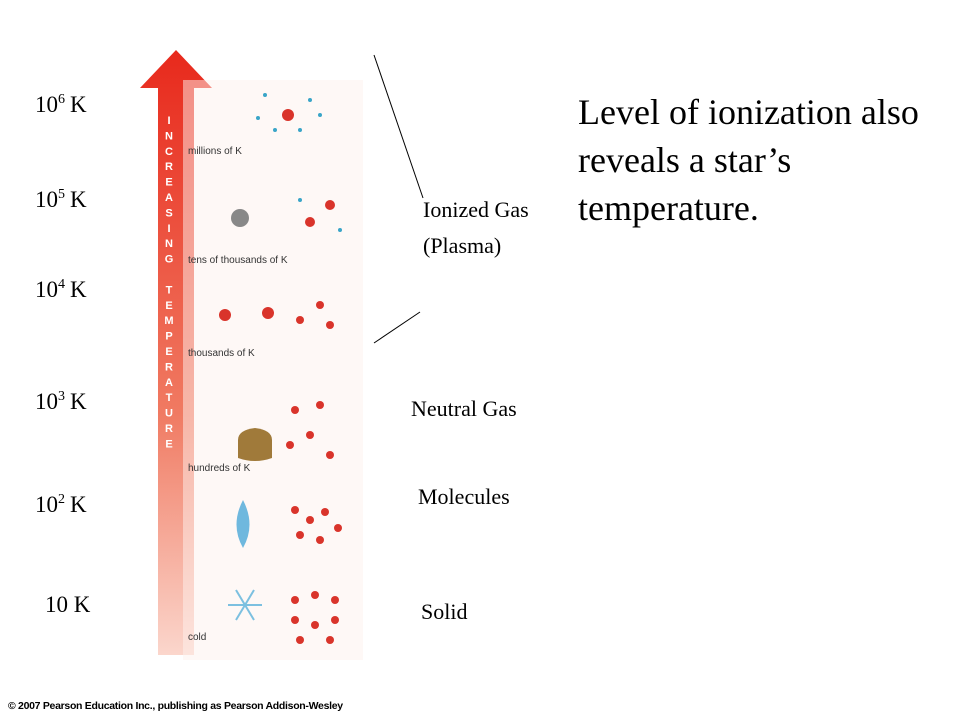  I want to click on gas-particles, so click(276, 380).